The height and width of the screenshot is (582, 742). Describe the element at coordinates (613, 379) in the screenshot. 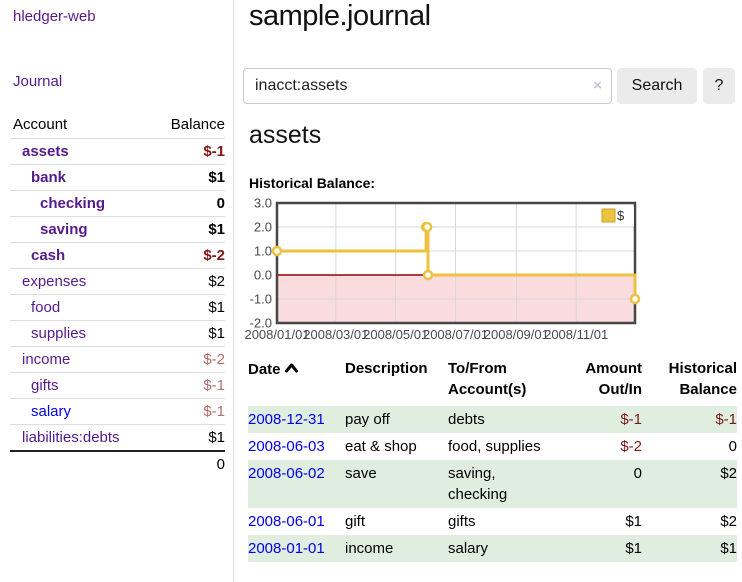

I see `amount-column-header: Amount Out/In` at that location.